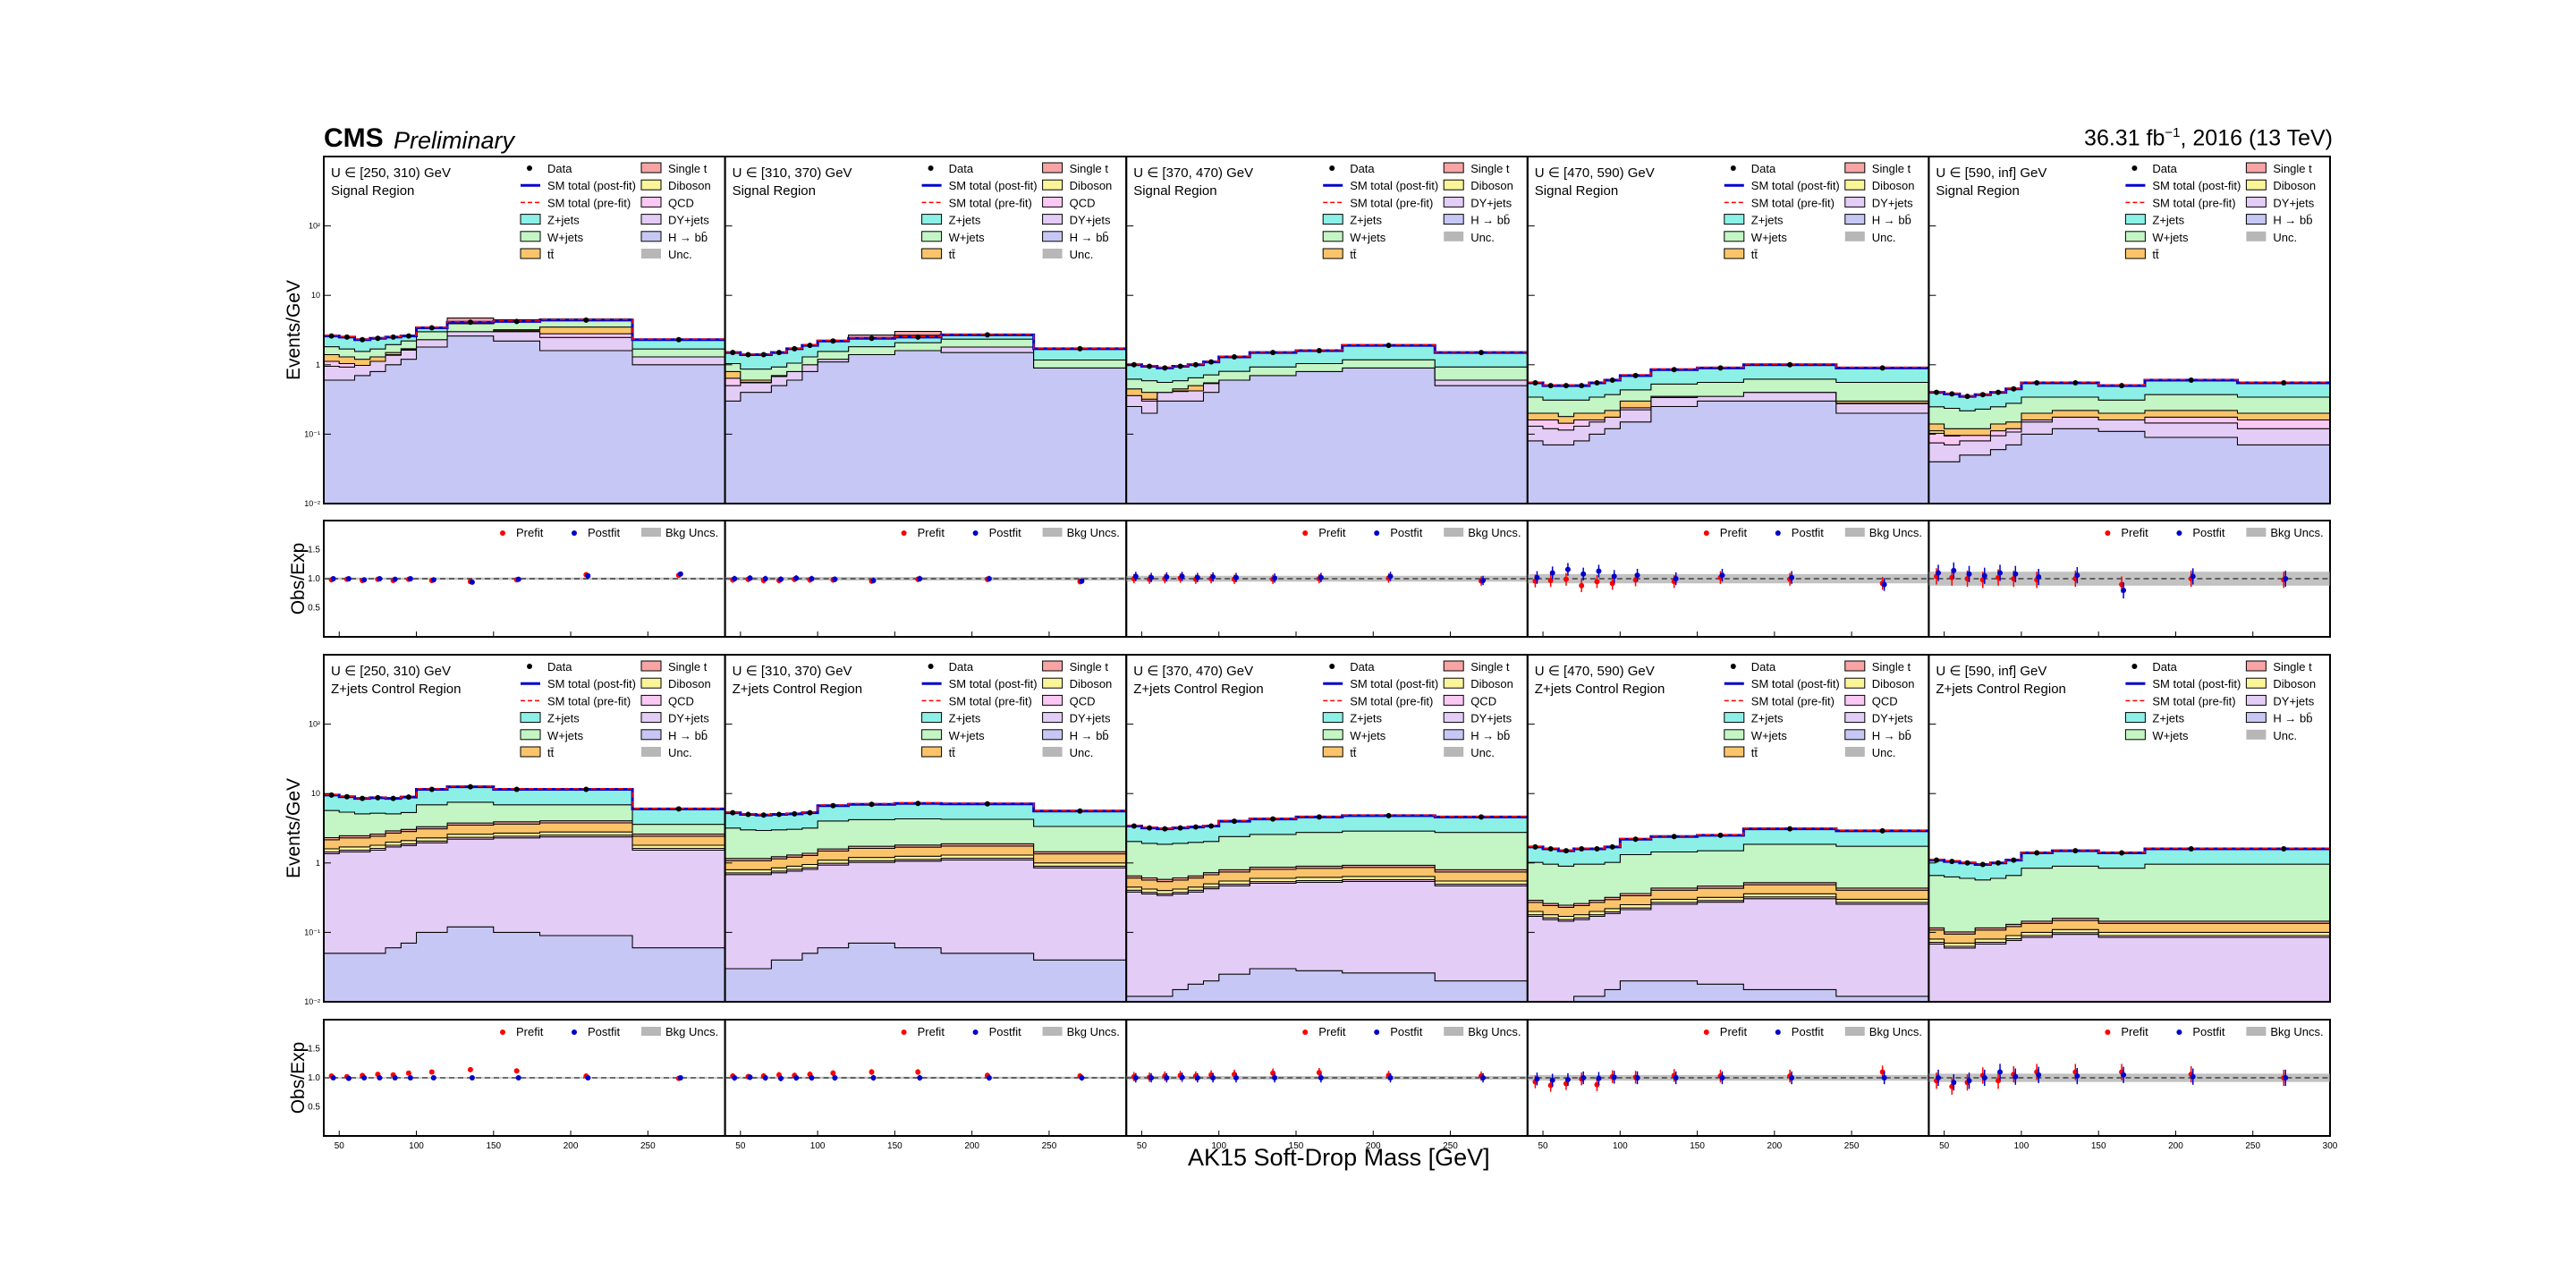  I want to click on legend-label-data: Data, so click(1763, 667).